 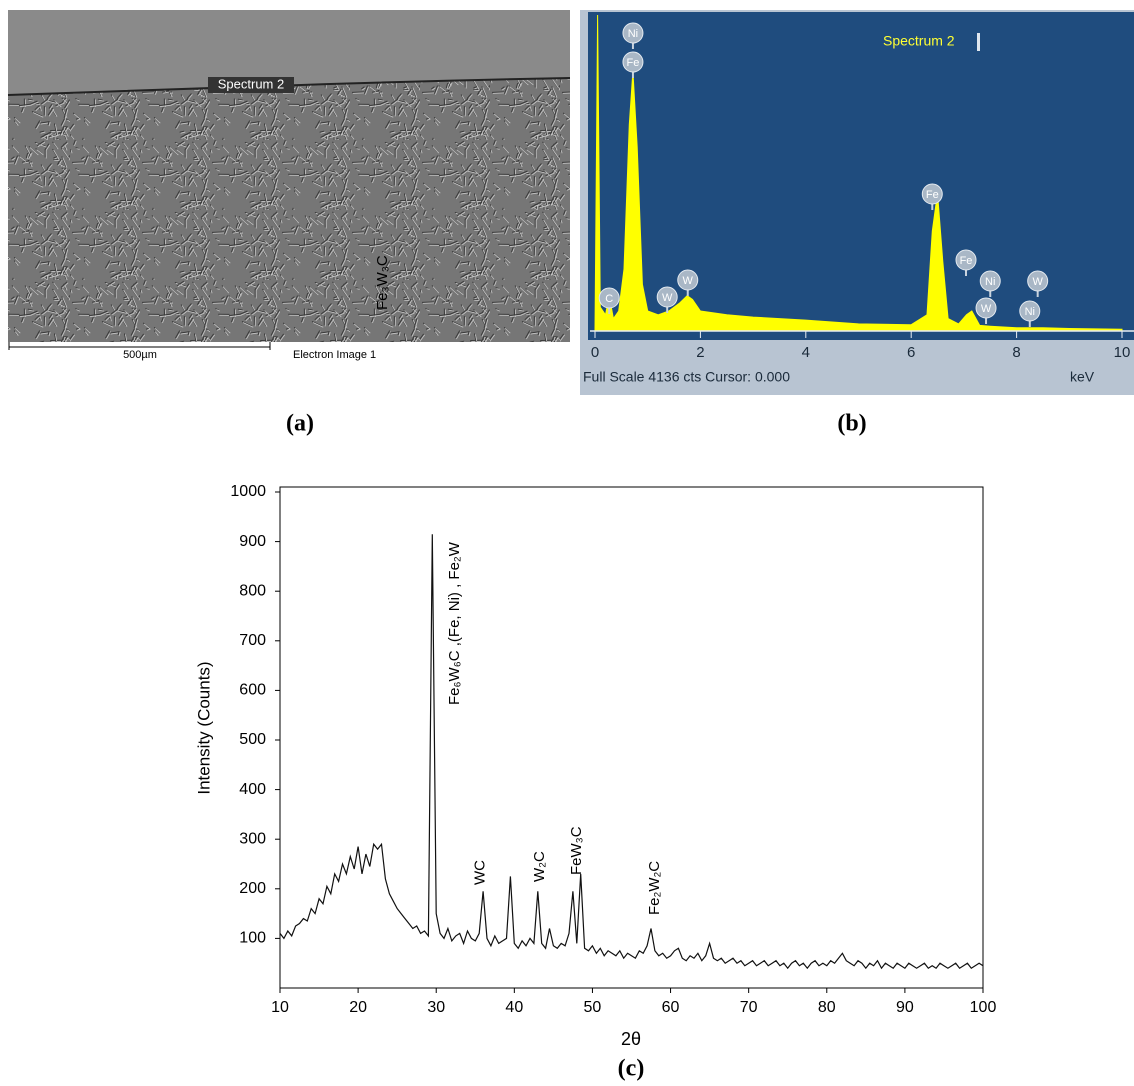 I want to click on y-tick-label: 300, so click(x=252, y=838).